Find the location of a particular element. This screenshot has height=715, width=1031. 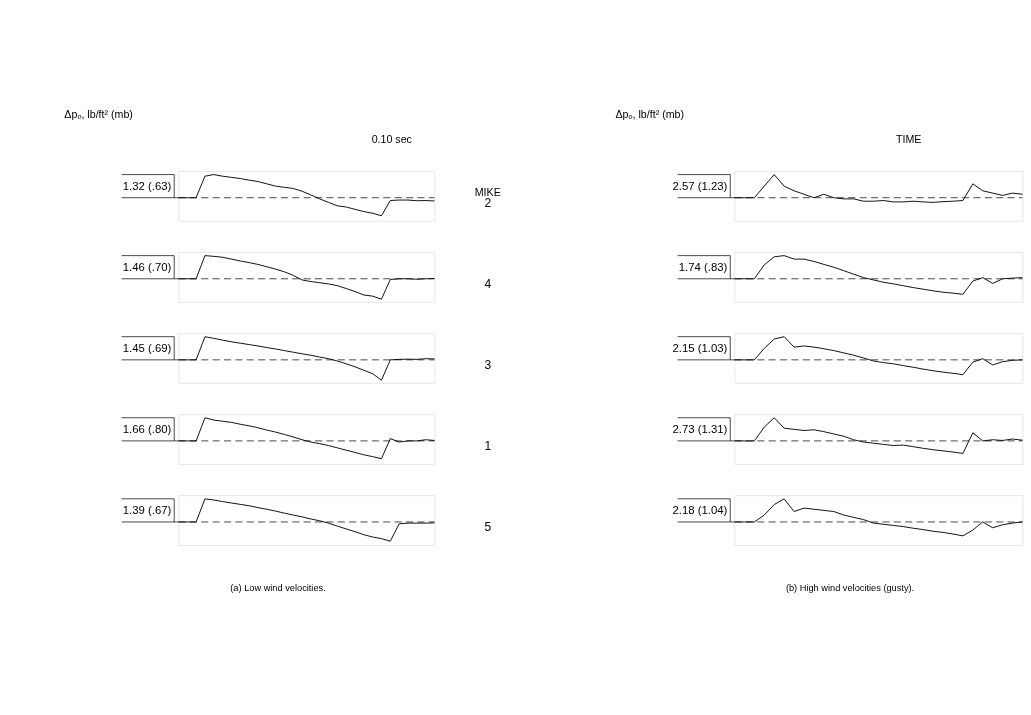

text: 2.57 (1.23) is located at coordinates (700, 185).